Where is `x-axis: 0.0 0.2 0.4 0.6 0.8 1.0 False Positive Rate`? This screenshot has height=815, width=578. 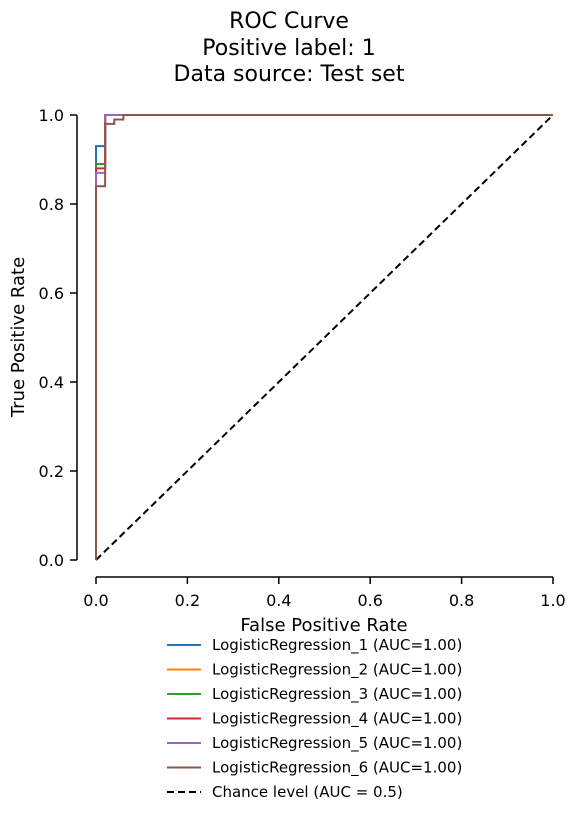 x-axis: 0.0 0.2 0.4 0.6 0.8 1.0 False Positive Rate is located at coordinates (324, 606).